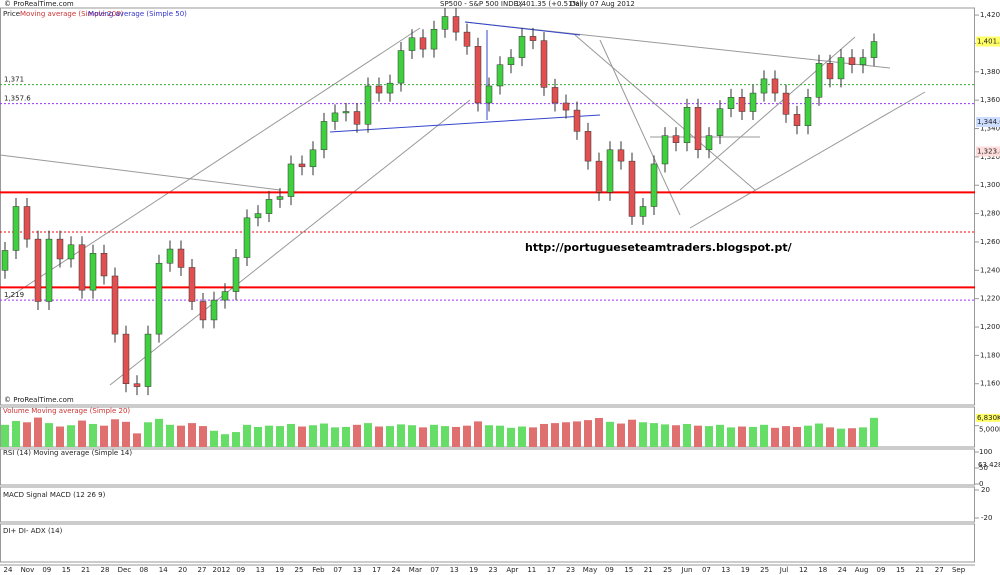 Image resolution: width=1000 pixels, height=575 pixels. I want to click on y-tick-label: 1,240, so click(990, 270).